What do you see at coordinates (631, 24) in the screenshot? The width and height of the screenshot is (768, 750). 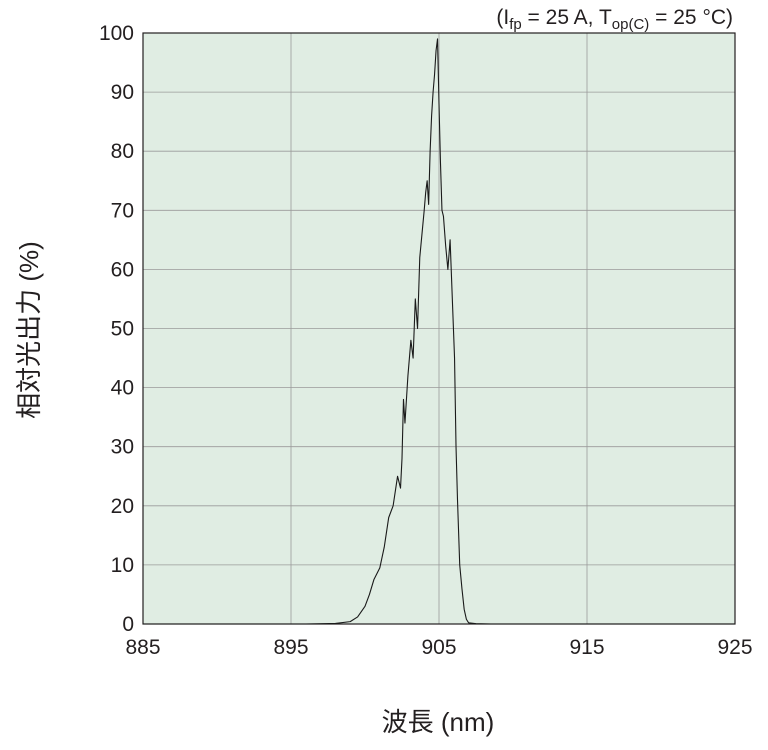 I see `cond-t-subscript: op(C)` at bounding box center [631, 24].